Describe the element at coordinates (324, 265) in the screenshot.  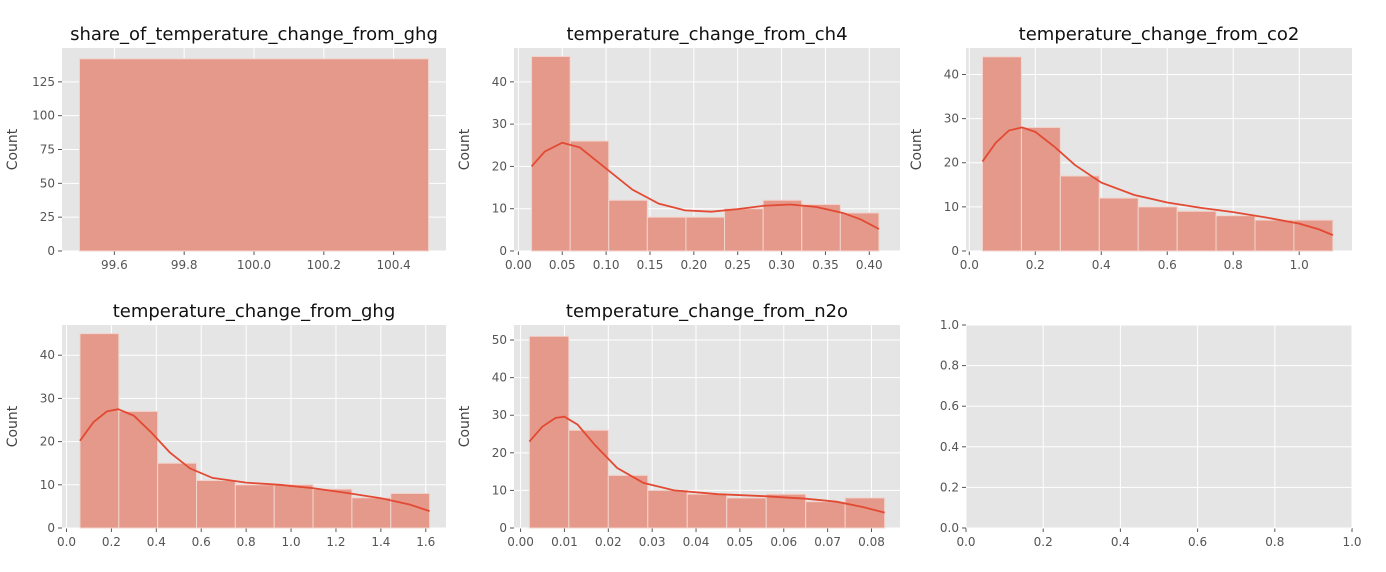
I see `x-tick-label: 100.2` at that location.